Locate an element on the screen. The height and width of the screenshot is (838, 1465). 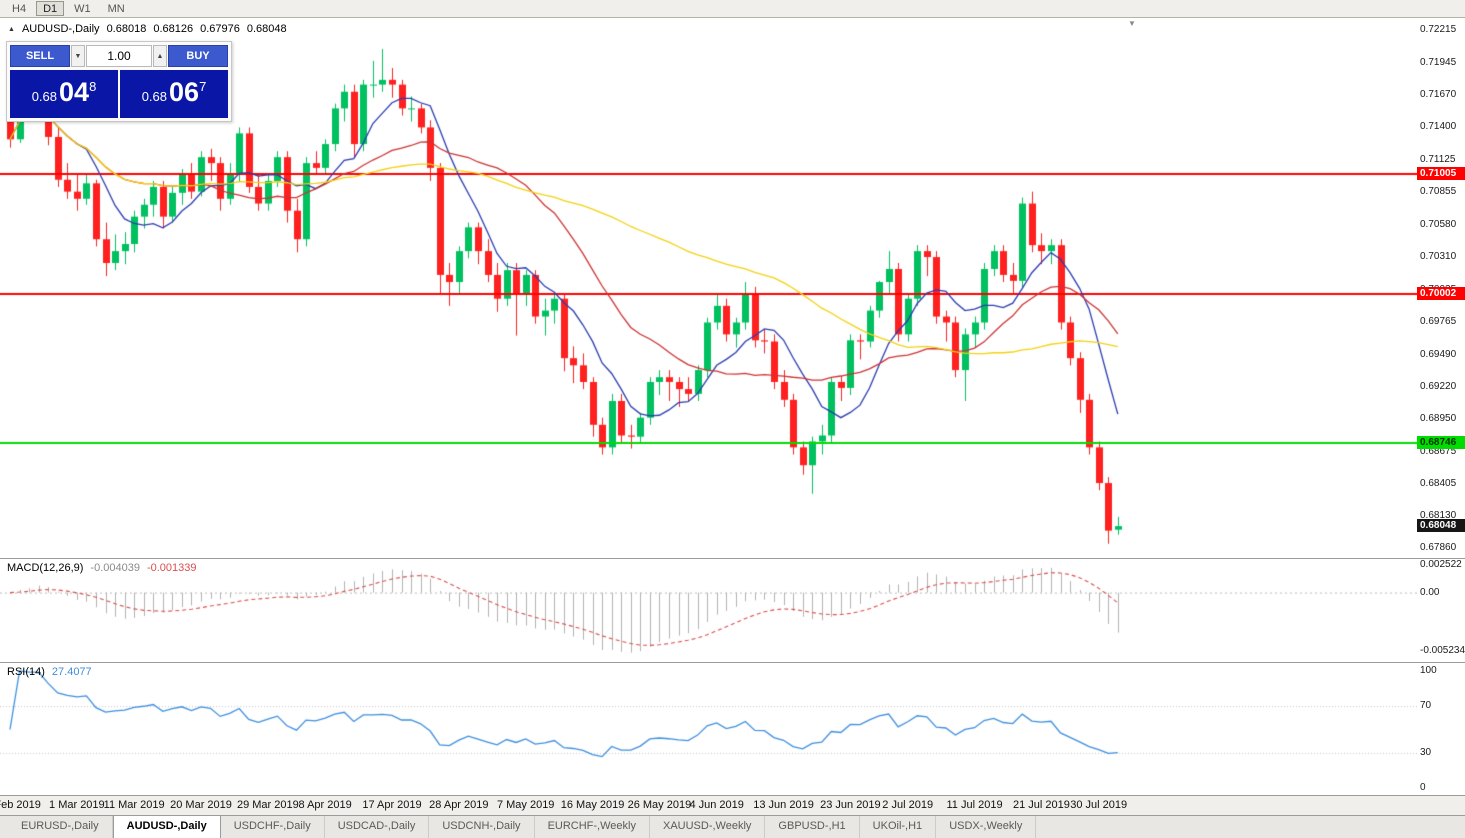
sell-price-big: 04 is located at coordinates (74, 92).